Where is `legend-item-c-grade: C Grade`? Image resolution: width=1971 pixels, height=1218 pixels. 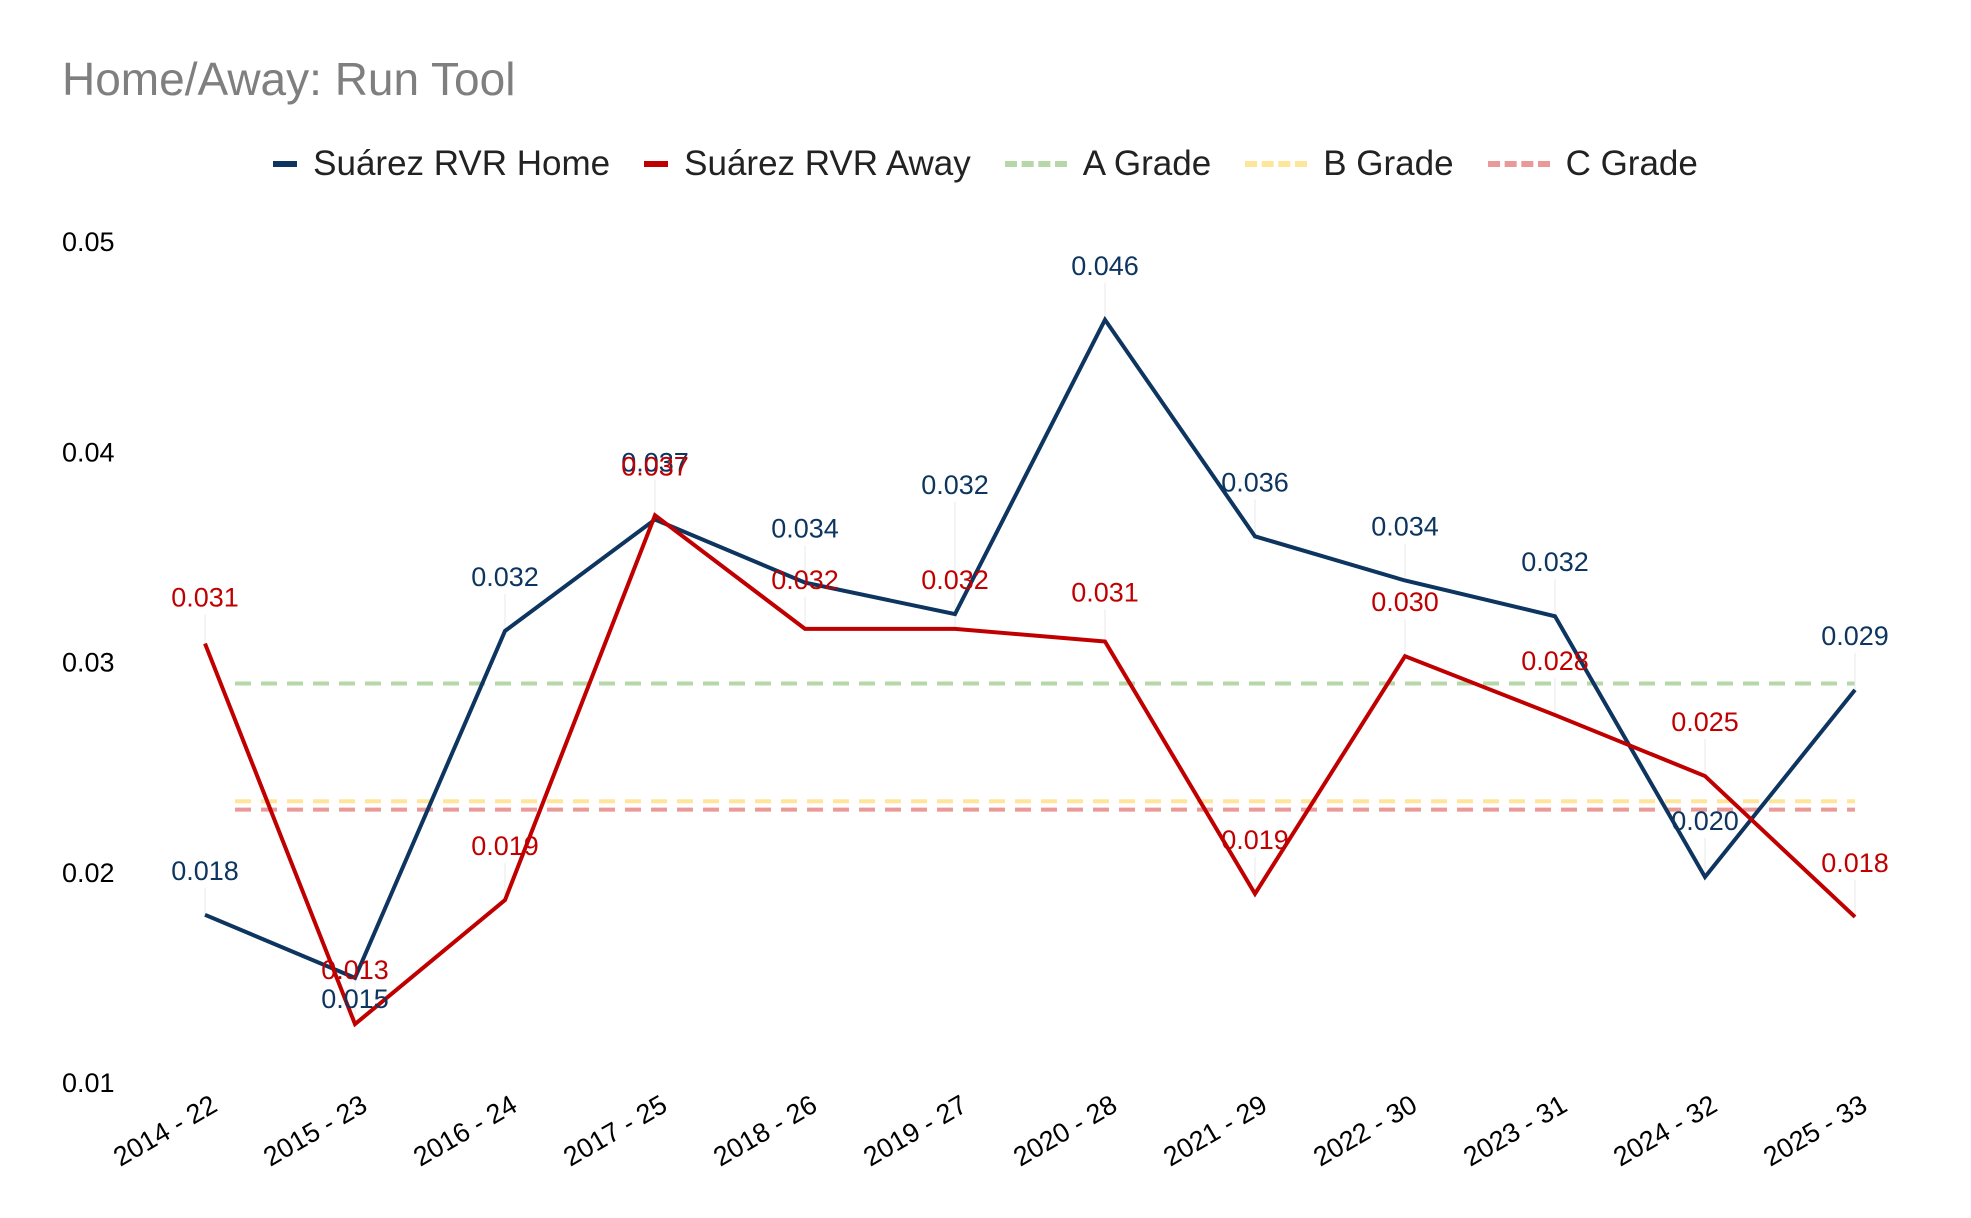 legend-item-c-grade: C Grade is located at coordinates (1592, 164).